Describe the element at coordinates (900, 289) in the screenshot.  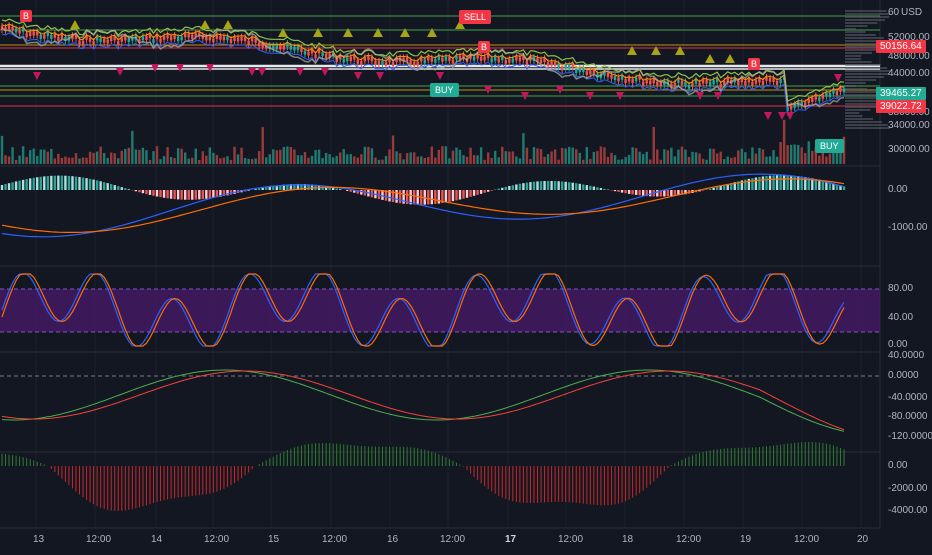
I see `stoch-axis-tick: 80.00` at that location.